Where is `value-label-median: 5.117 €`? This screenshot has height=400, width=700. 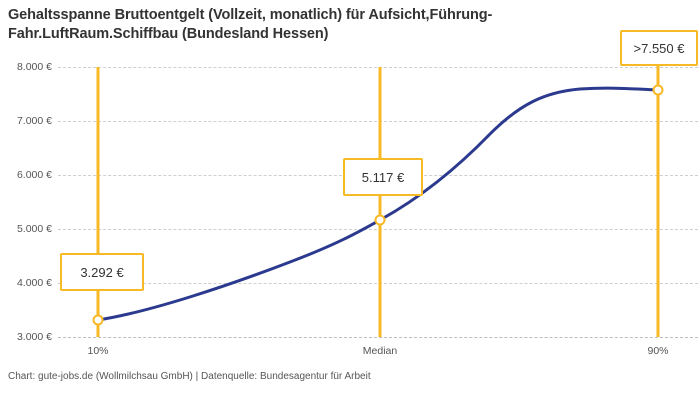
value-label-median: 5.117 € is located at coordinates (383, 177).